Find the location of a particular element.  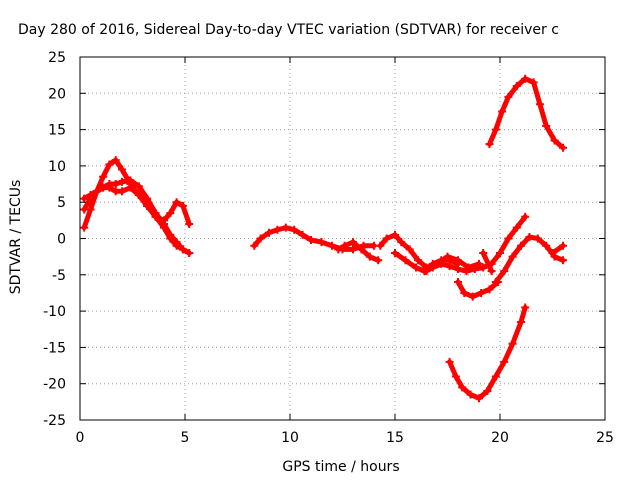

x-tick-label: 15 is located at coordinates (395, 438).